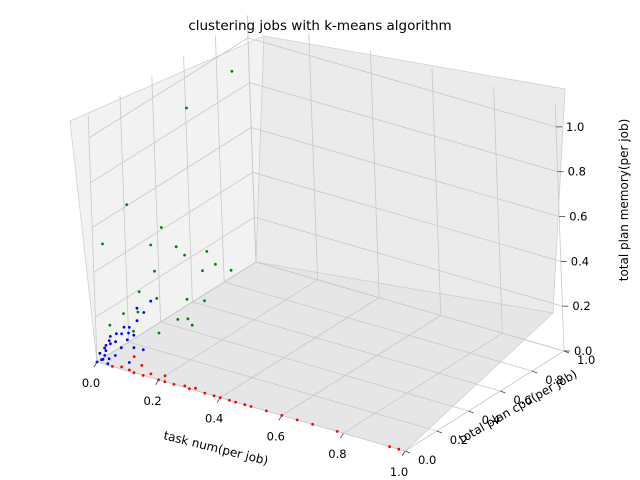 The image size is (640, 480). I want to click on x-tick-label: 1.0, so click(399, 472).